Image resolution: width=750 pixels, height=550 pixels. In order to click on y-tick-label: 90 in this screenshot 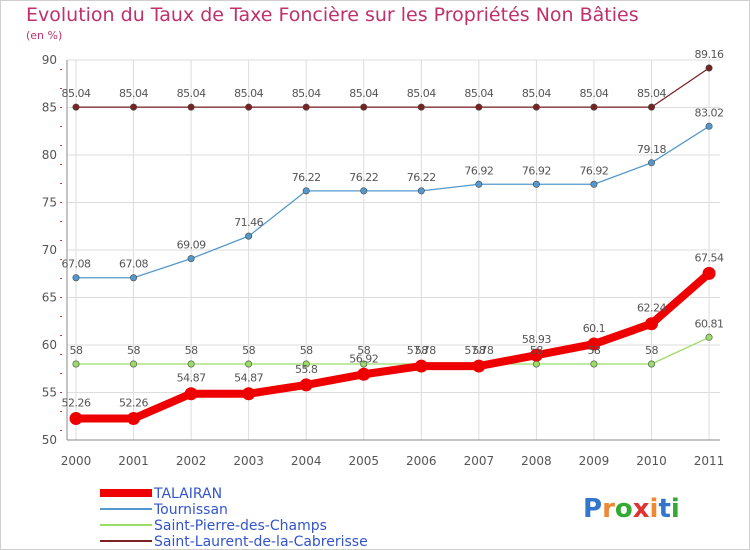, I will do `click(49, 60)`.